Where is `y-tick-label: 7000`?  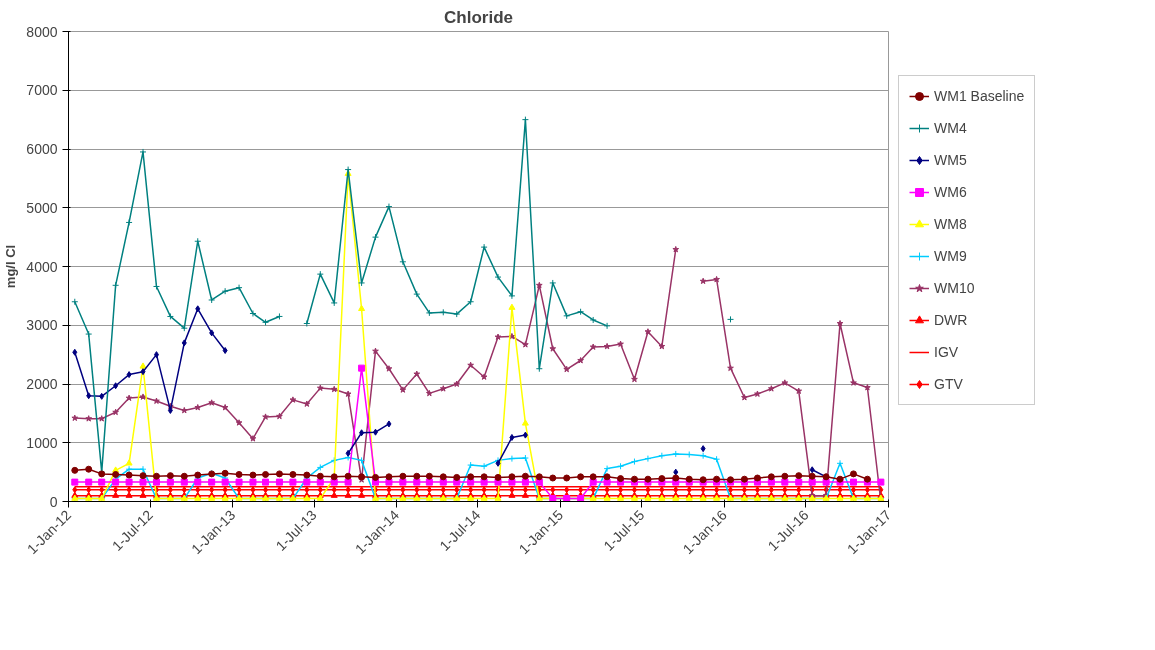 y-tick-label: 7000 is located at coordinates (42, 90).